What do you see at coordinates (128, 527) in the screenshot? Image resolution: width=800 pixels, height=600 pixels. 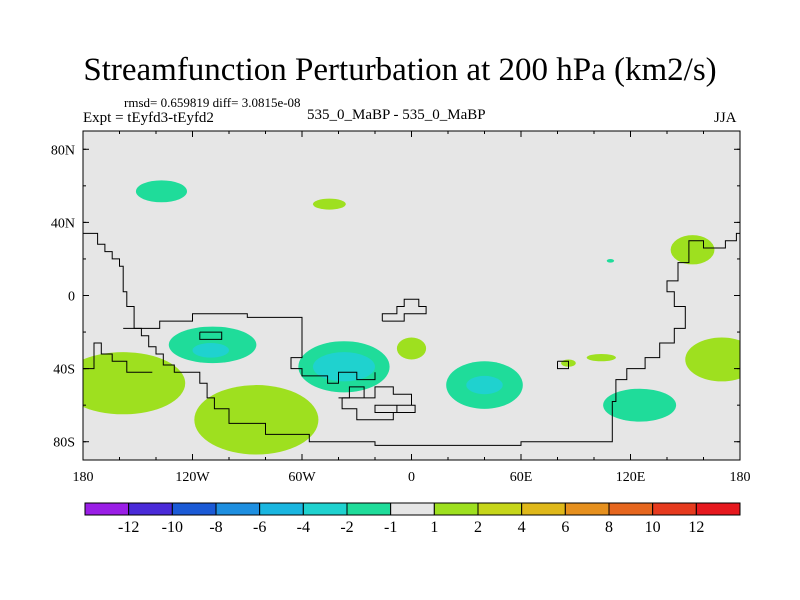 I see `colorbar-label: -12` at bounding box center [128, 527].